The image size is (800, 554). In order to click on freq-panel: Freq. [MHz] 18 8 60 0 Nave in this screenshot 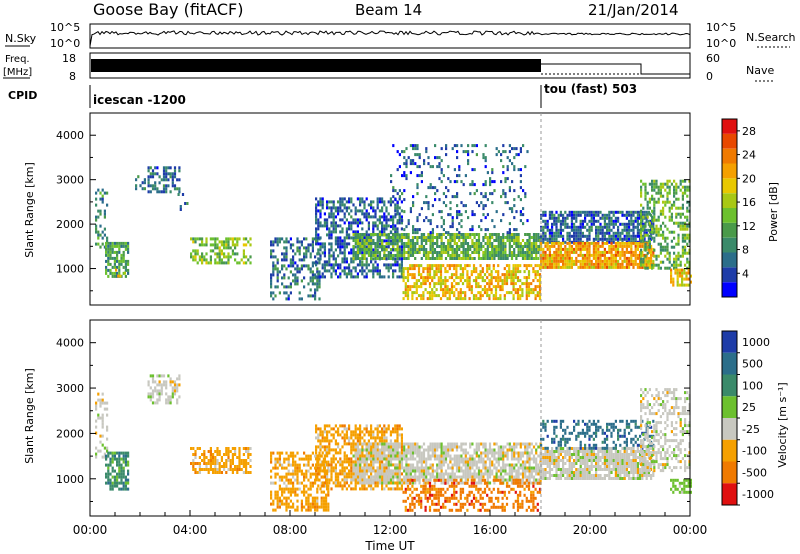, I will do `click(389, 67)`.